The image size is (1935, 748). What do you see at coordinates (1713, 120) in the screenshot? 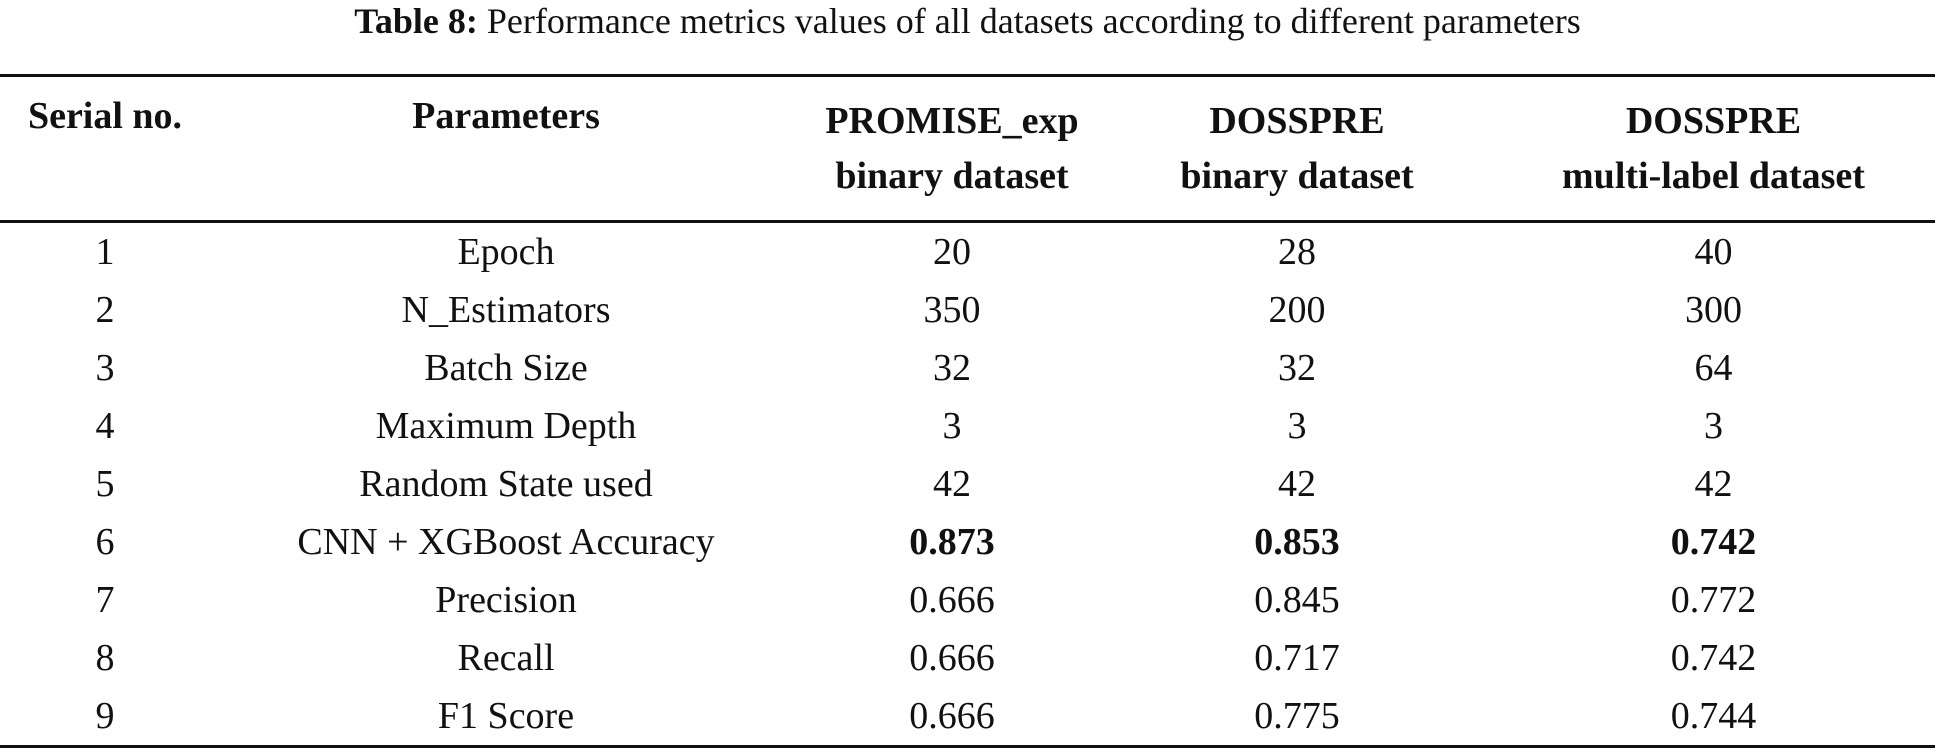
I see `header-dosspre-multi-line1: DOSSPRE` at bounding box center [1713, 120].